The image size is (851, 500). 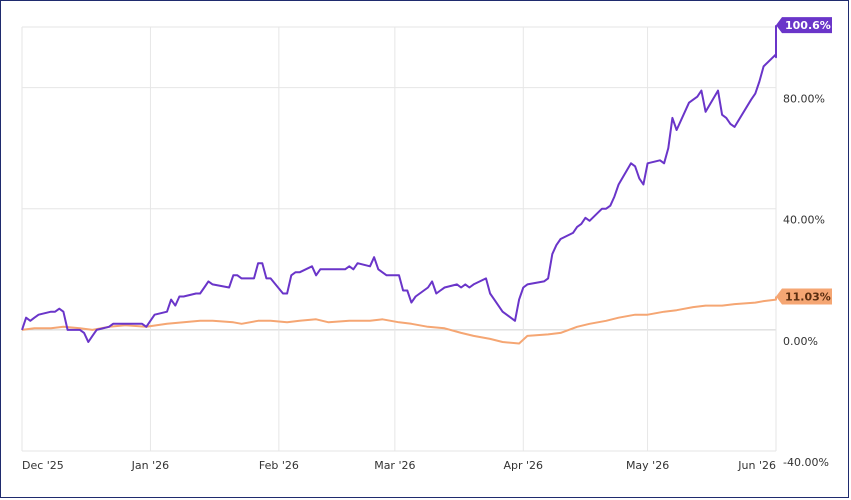 I want to click on y-tick-label: 0.00%, so click(x=800, y=341).